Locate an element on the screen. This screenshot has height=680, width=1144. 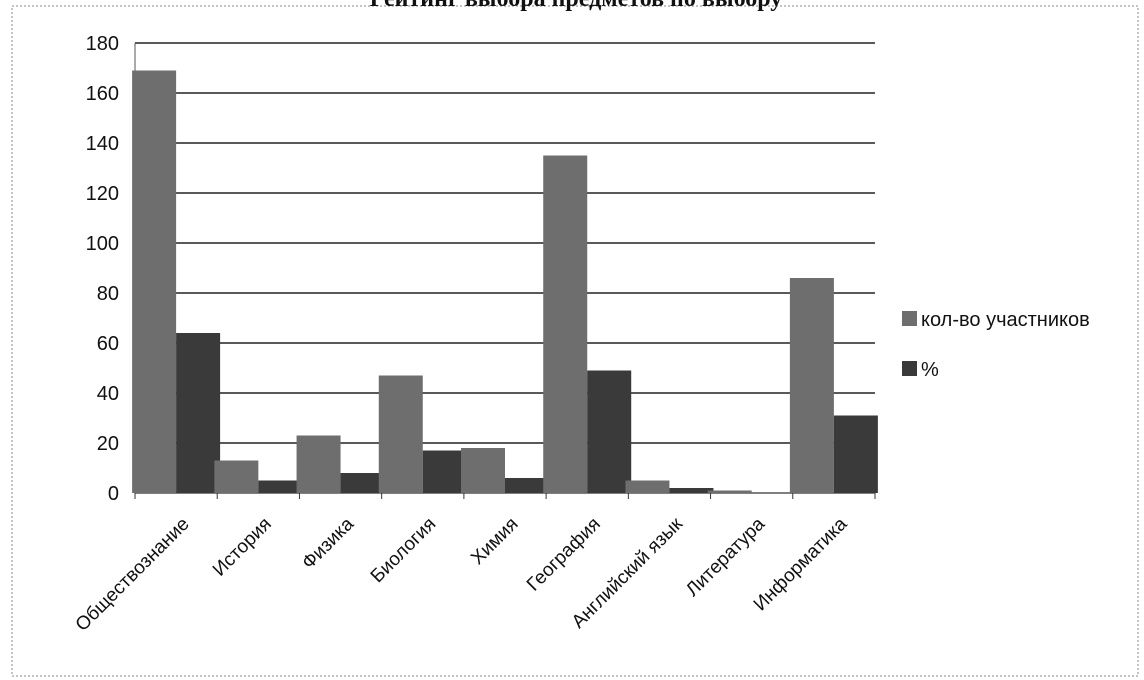
chart-title: Рейтинг выбора предметов по выбору is located at coordinates (576, 6).